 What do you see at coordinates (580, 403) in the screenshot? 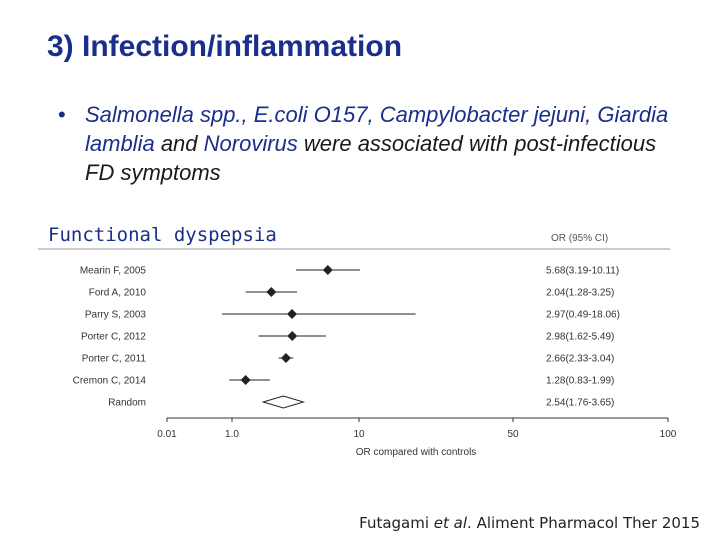
I see `pooled-or-ci-label: 2.54(1.76-3.65)` at bounding box center [580, 403].